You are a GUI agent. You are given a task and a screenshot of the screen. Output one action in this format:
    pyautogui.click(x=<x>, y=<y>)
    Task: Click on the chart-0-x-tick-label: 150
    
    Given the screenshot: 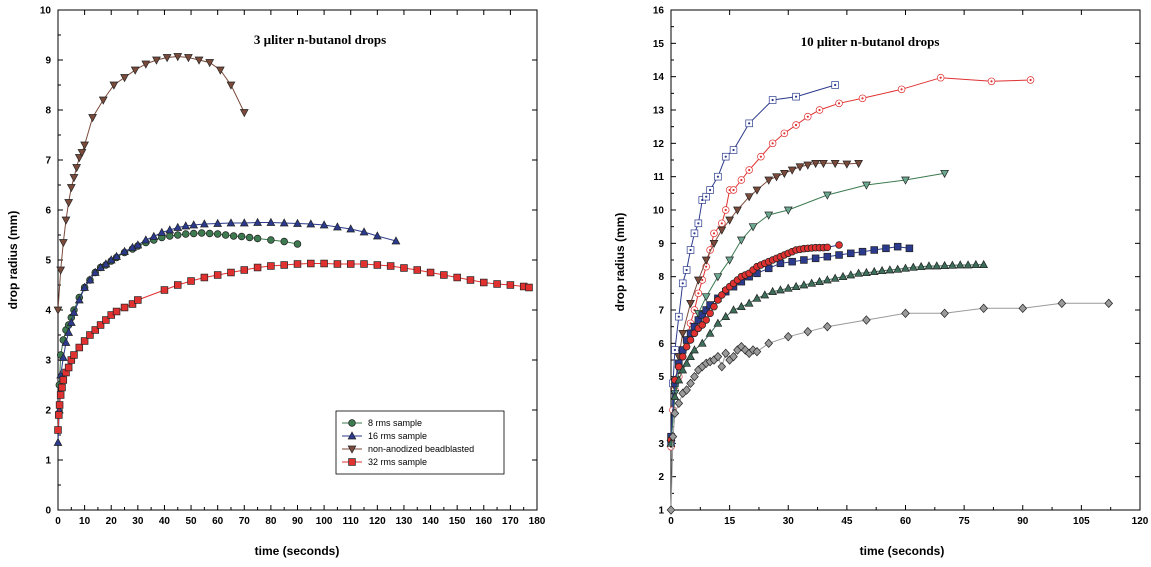 What is the action you would take?
    pyautogui.click(x=457, y=521)
    